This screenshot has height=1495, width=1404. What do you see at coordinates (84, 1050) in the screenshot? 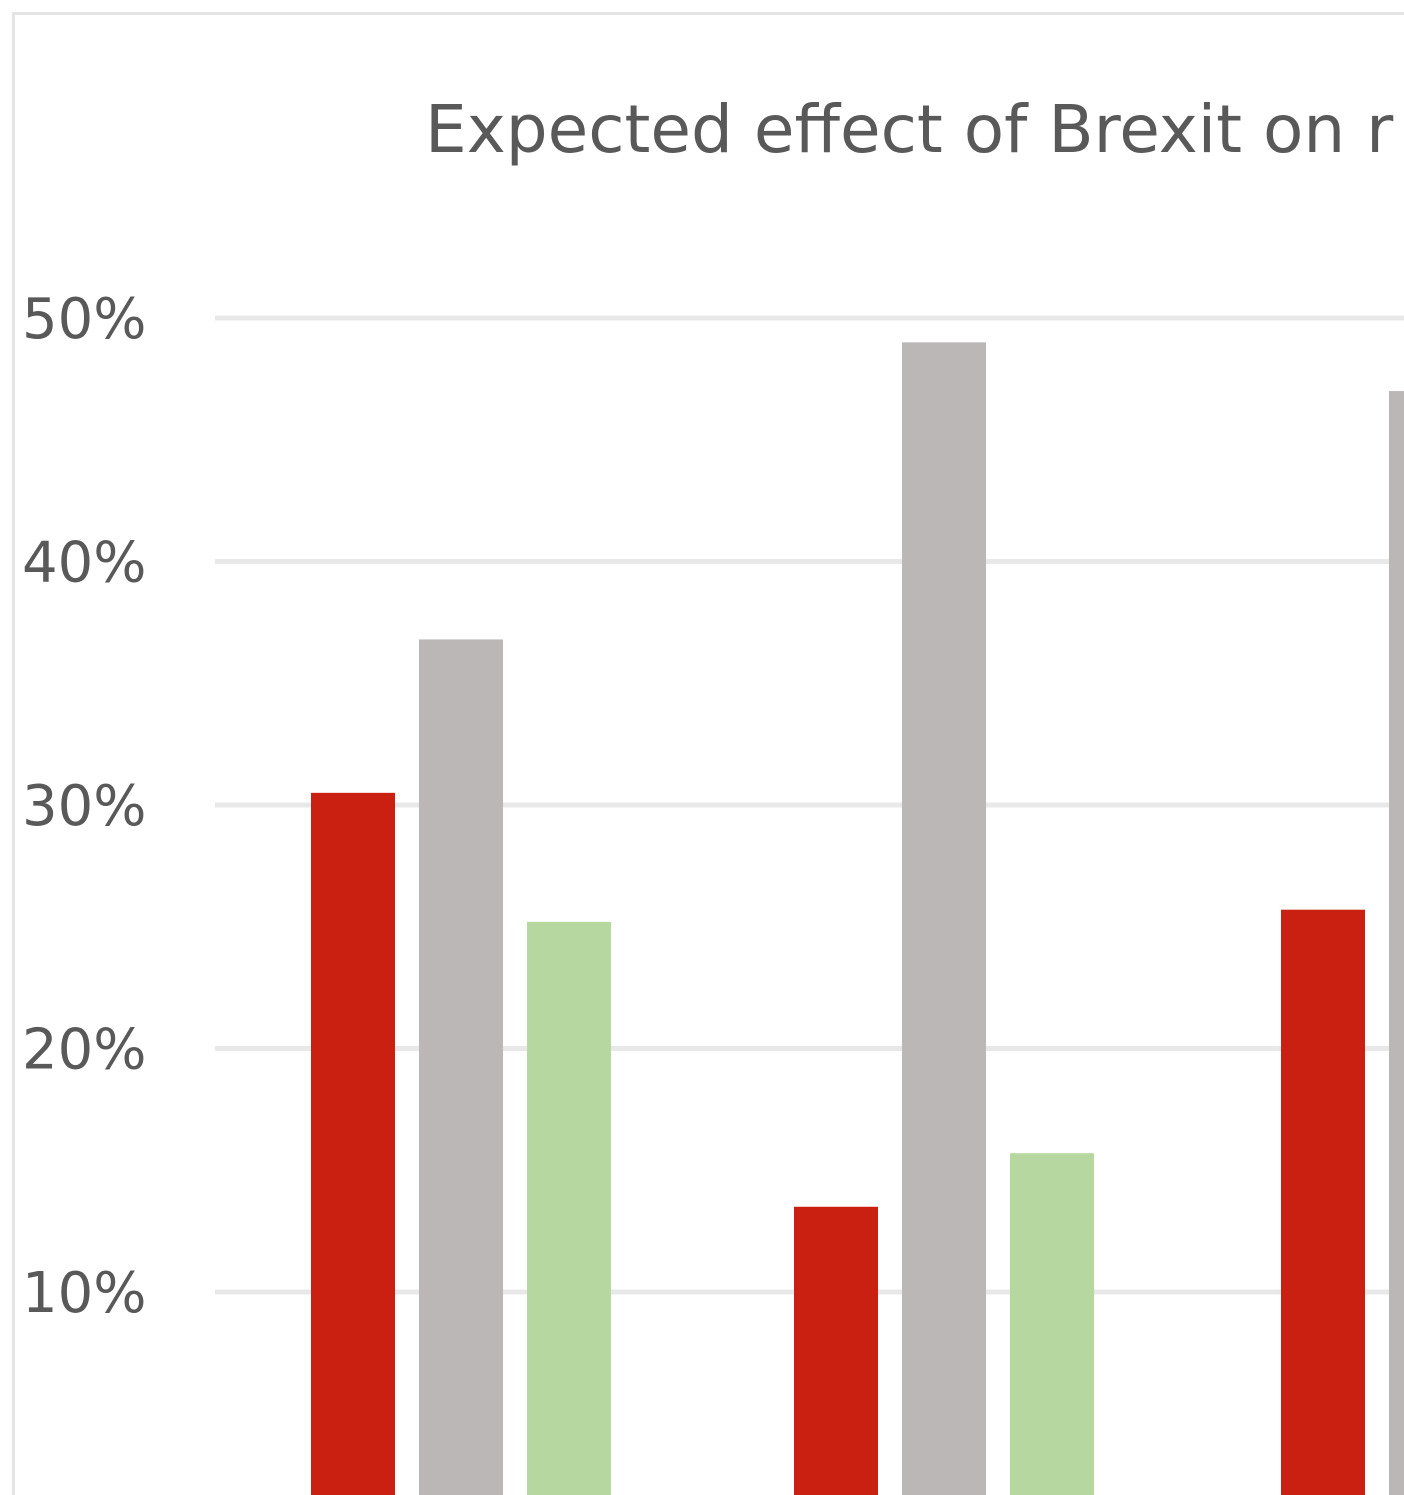
I see `y-tick-label: 20%` at bounding box center [84, 1050].